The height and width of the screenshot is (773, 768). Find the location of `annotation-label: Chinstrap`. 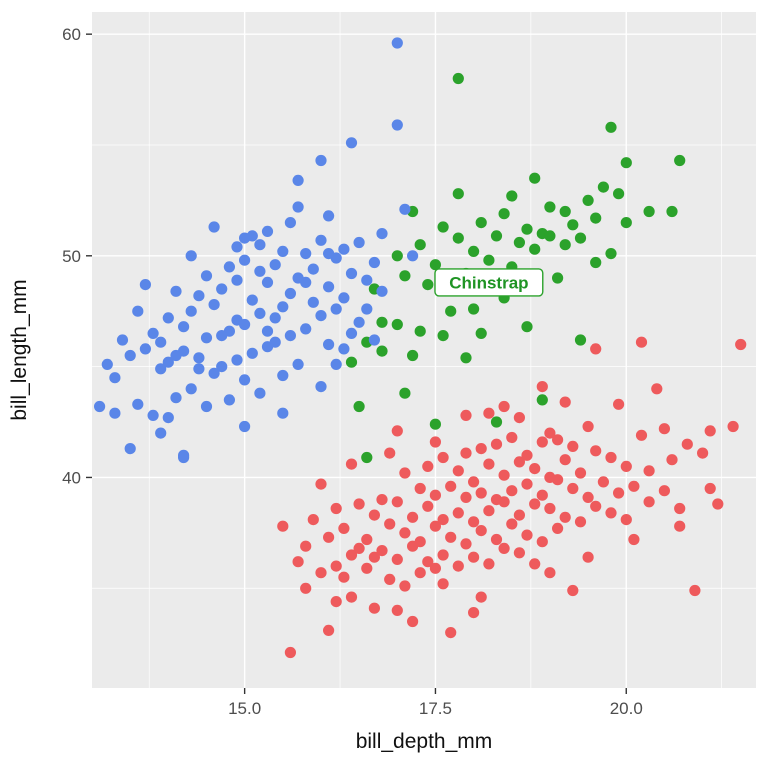

annotation-label: Chinstrap is located at coordinates (489, 282).